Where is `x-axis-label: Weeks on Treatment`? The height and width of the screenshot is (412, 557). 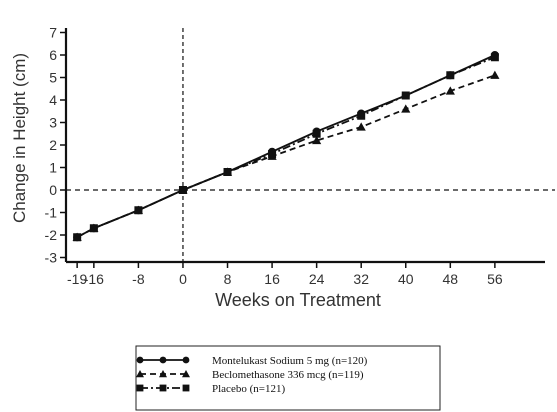 x-axis-label: Weeks on Treatment is located at coordinates (298, 300).